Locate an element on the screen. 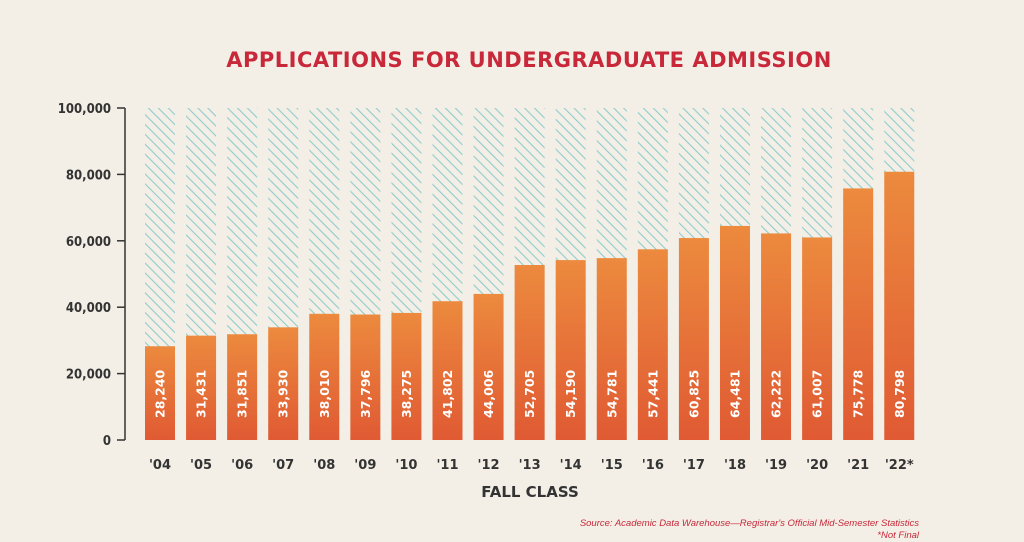 The width and height of the screenshot is (1024, 542). x-tick-label: '13 is located at coordinates (530, 465).